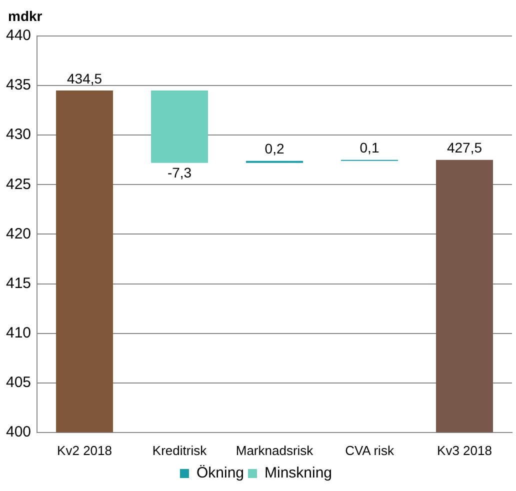 The width and height of the screenshot is (516, 491). Describe the element at coordinates (180, 450) in the screenshot. I see `x-tick-label: Kreditrisk` at that location.